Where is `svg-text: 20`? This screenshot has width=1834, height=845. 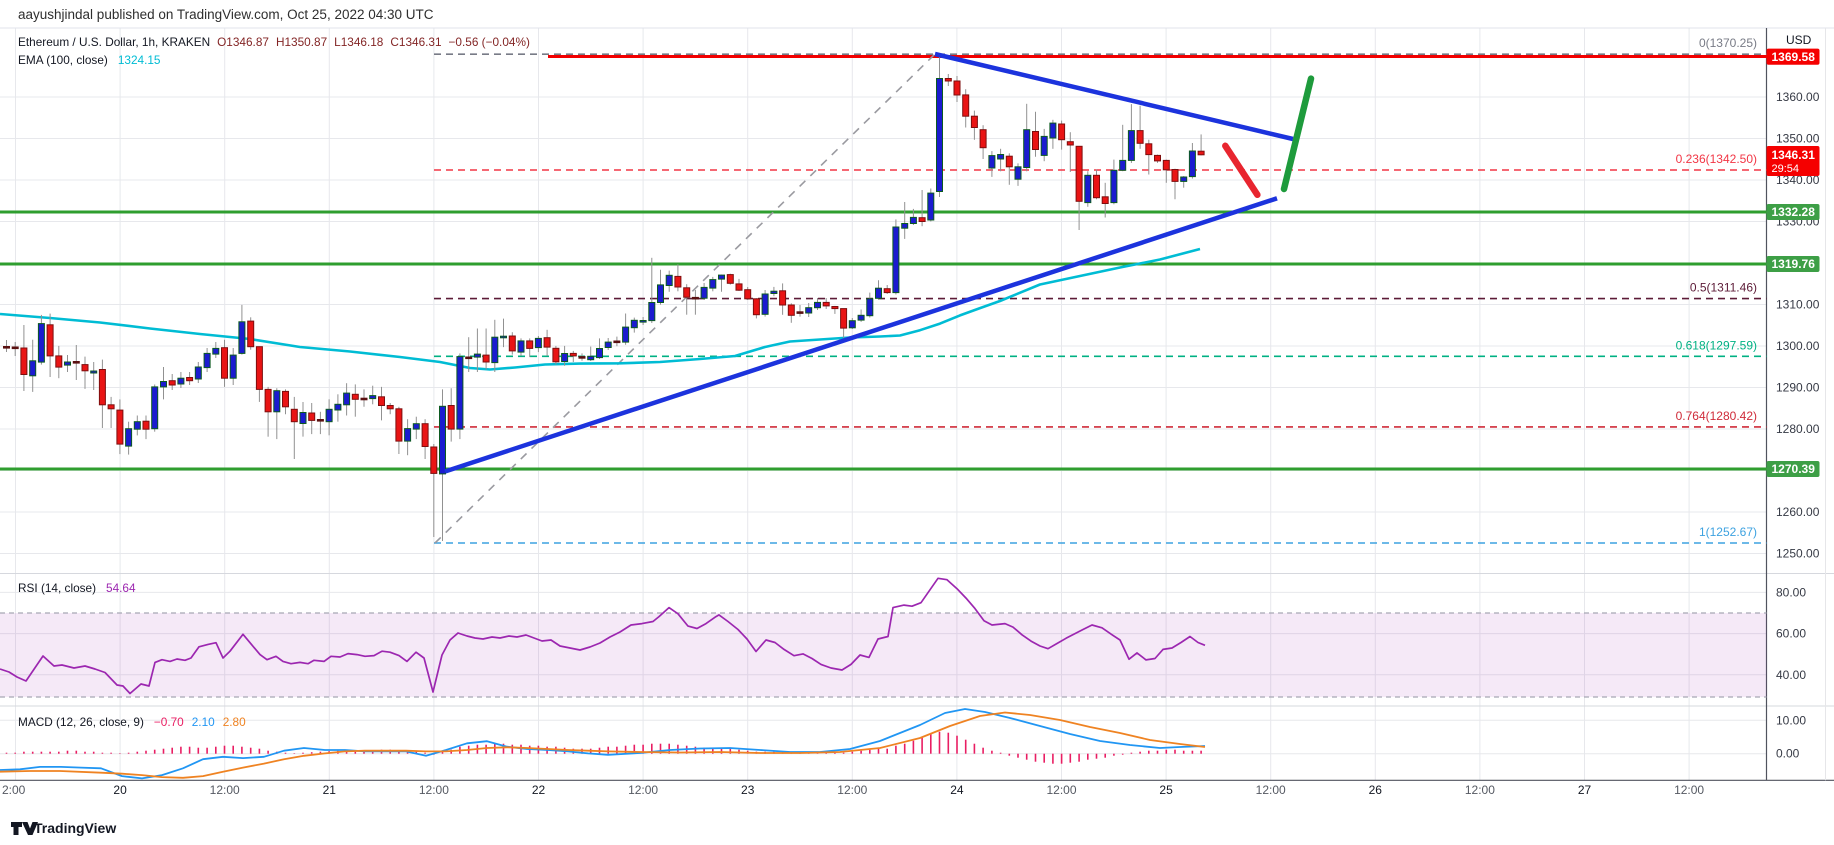
svg-text: 20 is located at coordinates (120, 790).